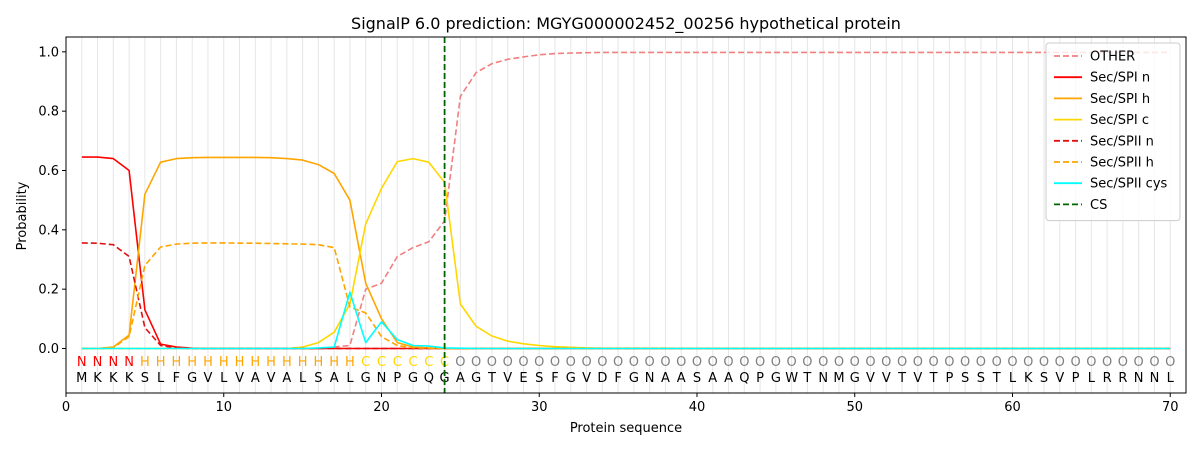 This screenshot has width=1200, height=450. What do you see at coordinates (52, 201) in the screenshot?
I see `y-axis-ticks: 0.0 0.2 0.4 0.6 0.8 1.0` at bounding box center [52, 201].